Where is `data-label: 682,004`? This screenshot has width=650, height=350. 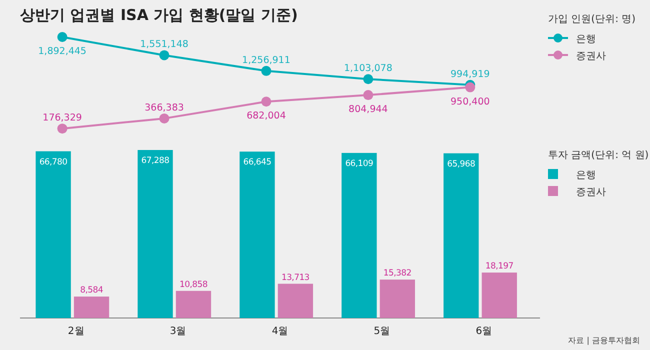
data-label: 682,004 is located at coordinates (266, 116).